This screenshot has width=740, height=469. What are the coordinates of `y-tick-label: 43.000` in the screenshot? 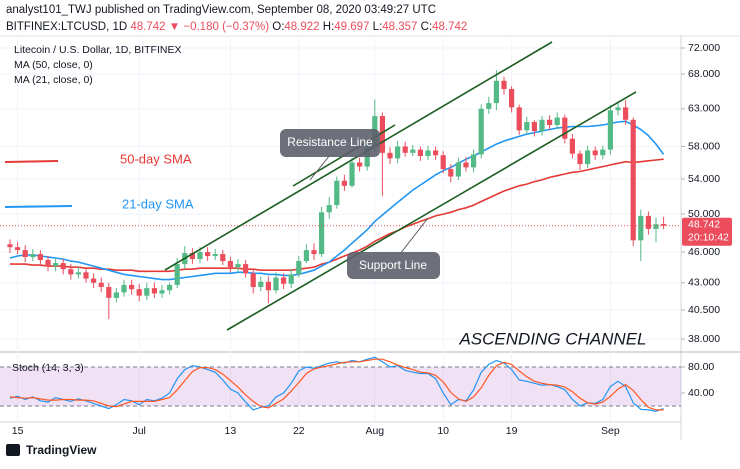 It's located at (704, 283).